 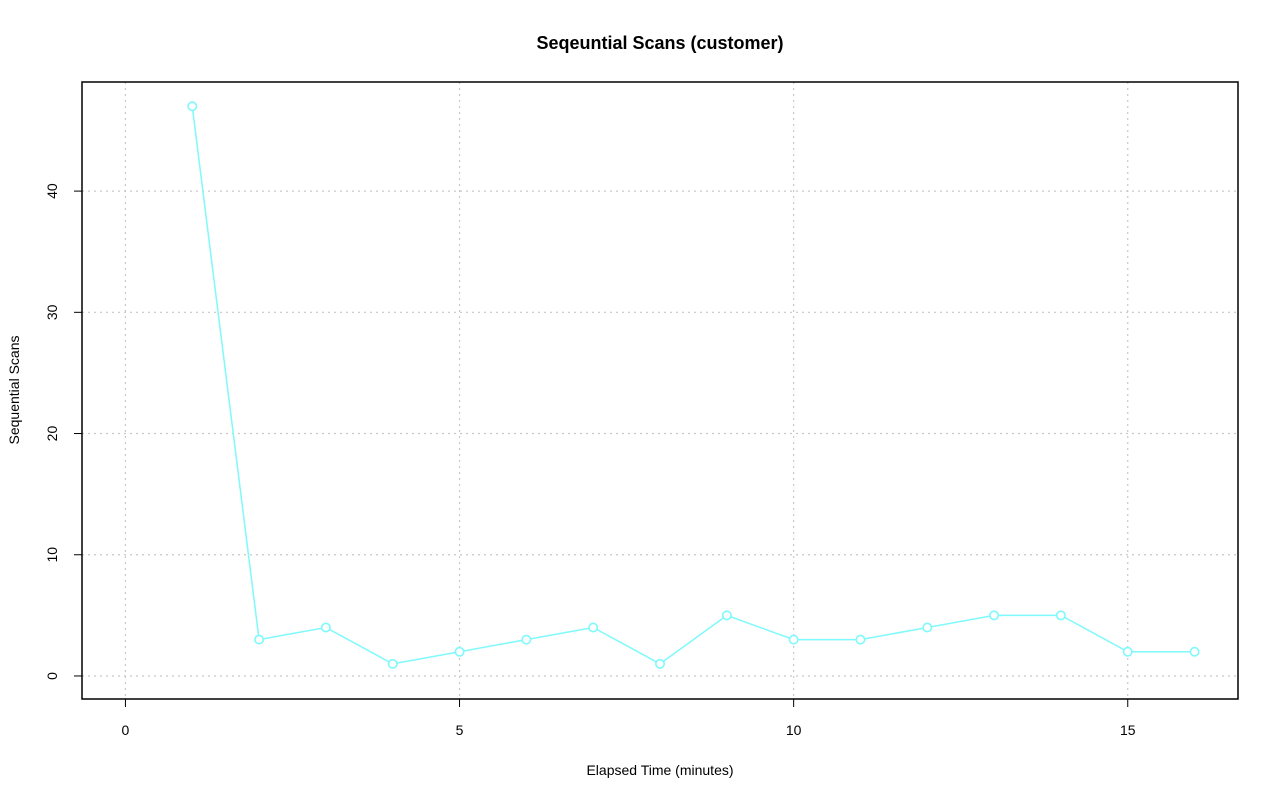 I want to click on y-tick-label: 20, so click(x=52, y=434).